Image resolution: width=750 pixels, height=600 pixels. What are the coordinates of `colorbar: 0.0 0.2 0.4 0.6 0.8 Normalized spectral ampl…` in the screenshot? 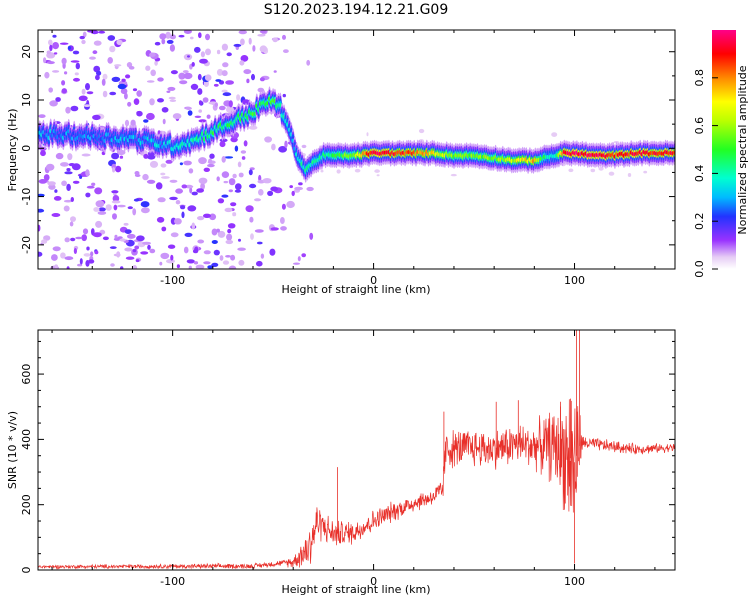 It's located at (721, 154).